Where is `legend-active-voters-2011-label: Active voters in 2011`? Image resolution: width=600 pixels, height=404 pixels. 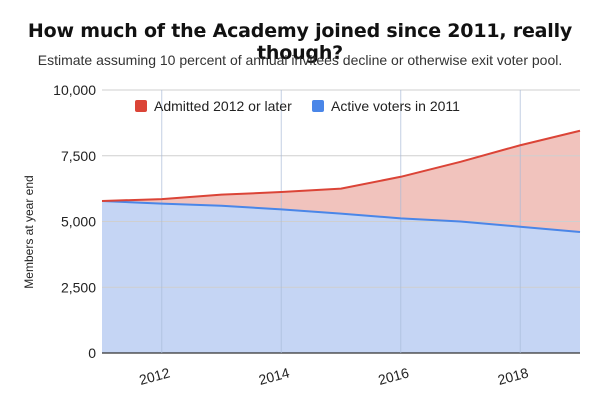
legend-active-voters-2011-label: Active voters in 2011 is located at coordinates (395, 106).